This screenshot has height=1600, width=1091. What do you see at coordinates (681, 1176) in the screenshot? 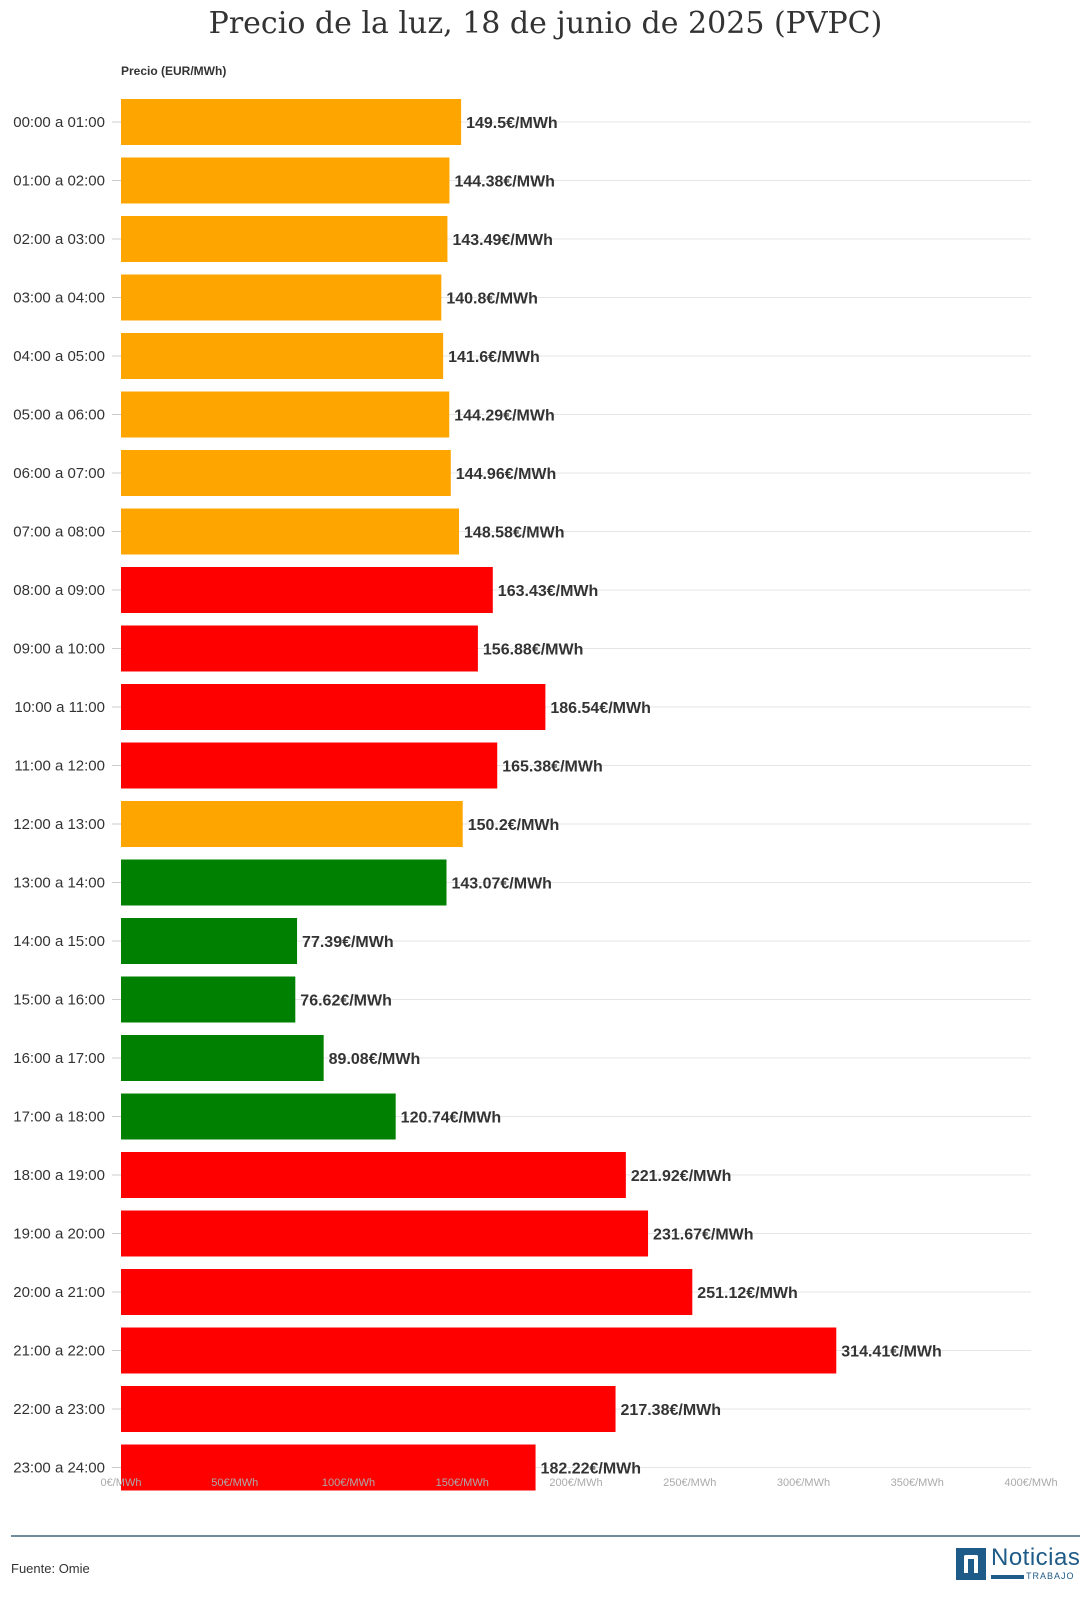
I see `value-label: 221.92€/MWh` at bounding box center [681, 1176].